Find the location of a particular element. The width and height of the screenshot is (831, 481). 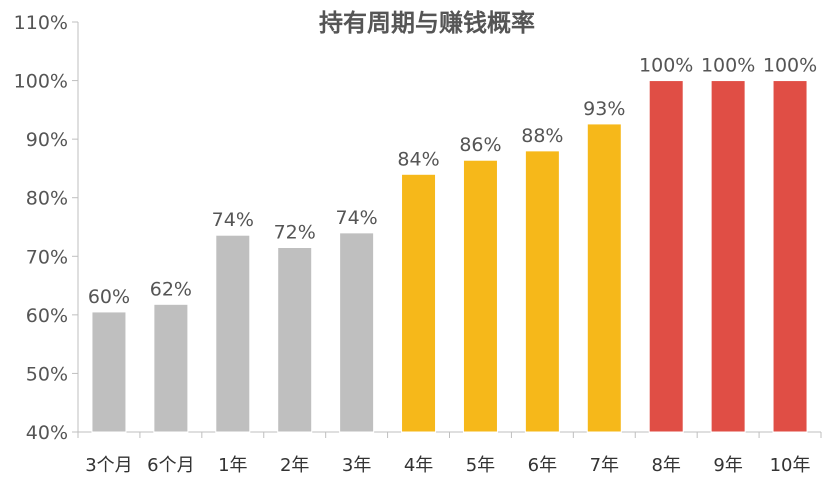

chart-title: 持有周期与赚钱概率 is located at coordinates (427, 23).